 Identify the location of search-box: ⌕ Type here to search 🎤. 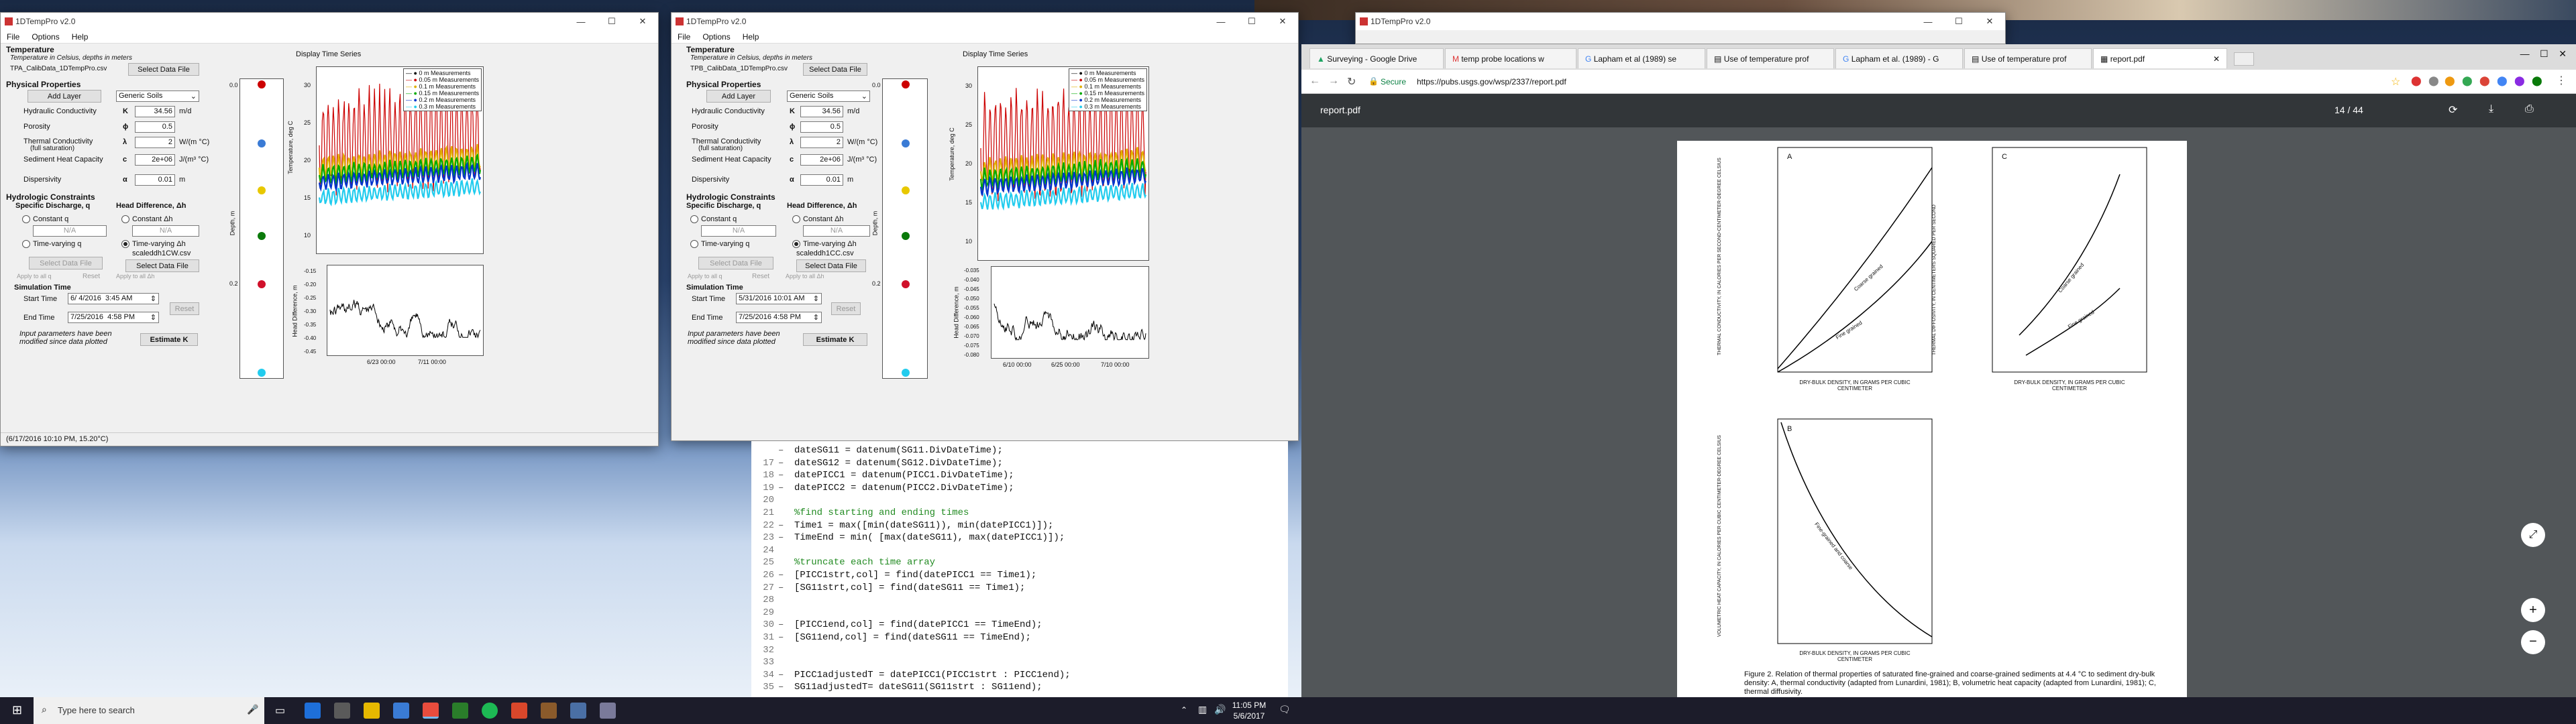
(149, 710).